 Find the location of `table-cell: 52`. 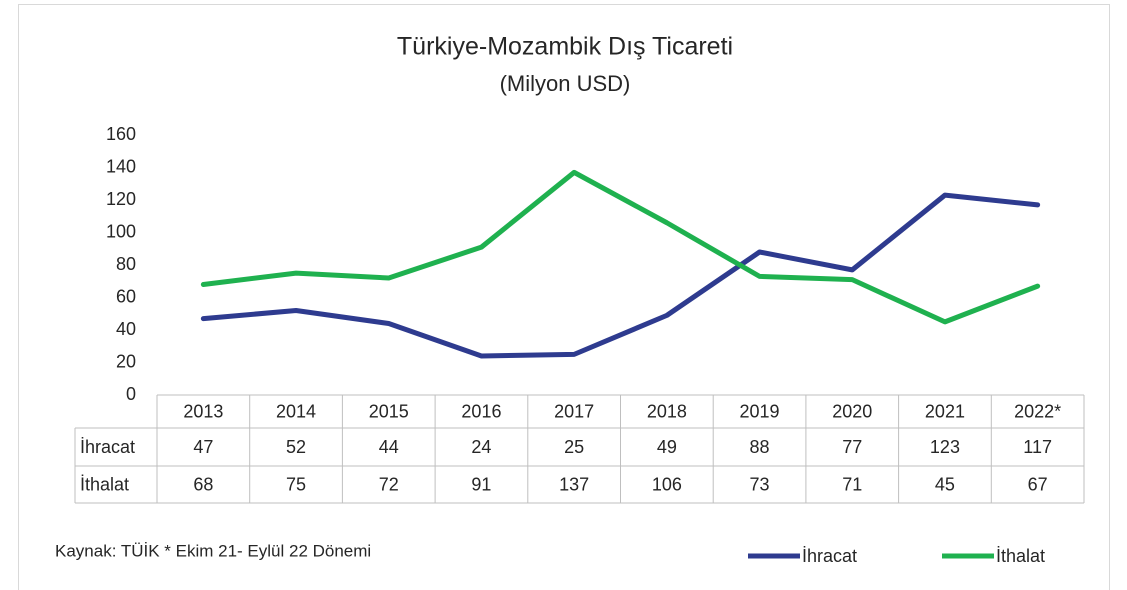

table-cell: 52 is located at coordinates (296, 447).